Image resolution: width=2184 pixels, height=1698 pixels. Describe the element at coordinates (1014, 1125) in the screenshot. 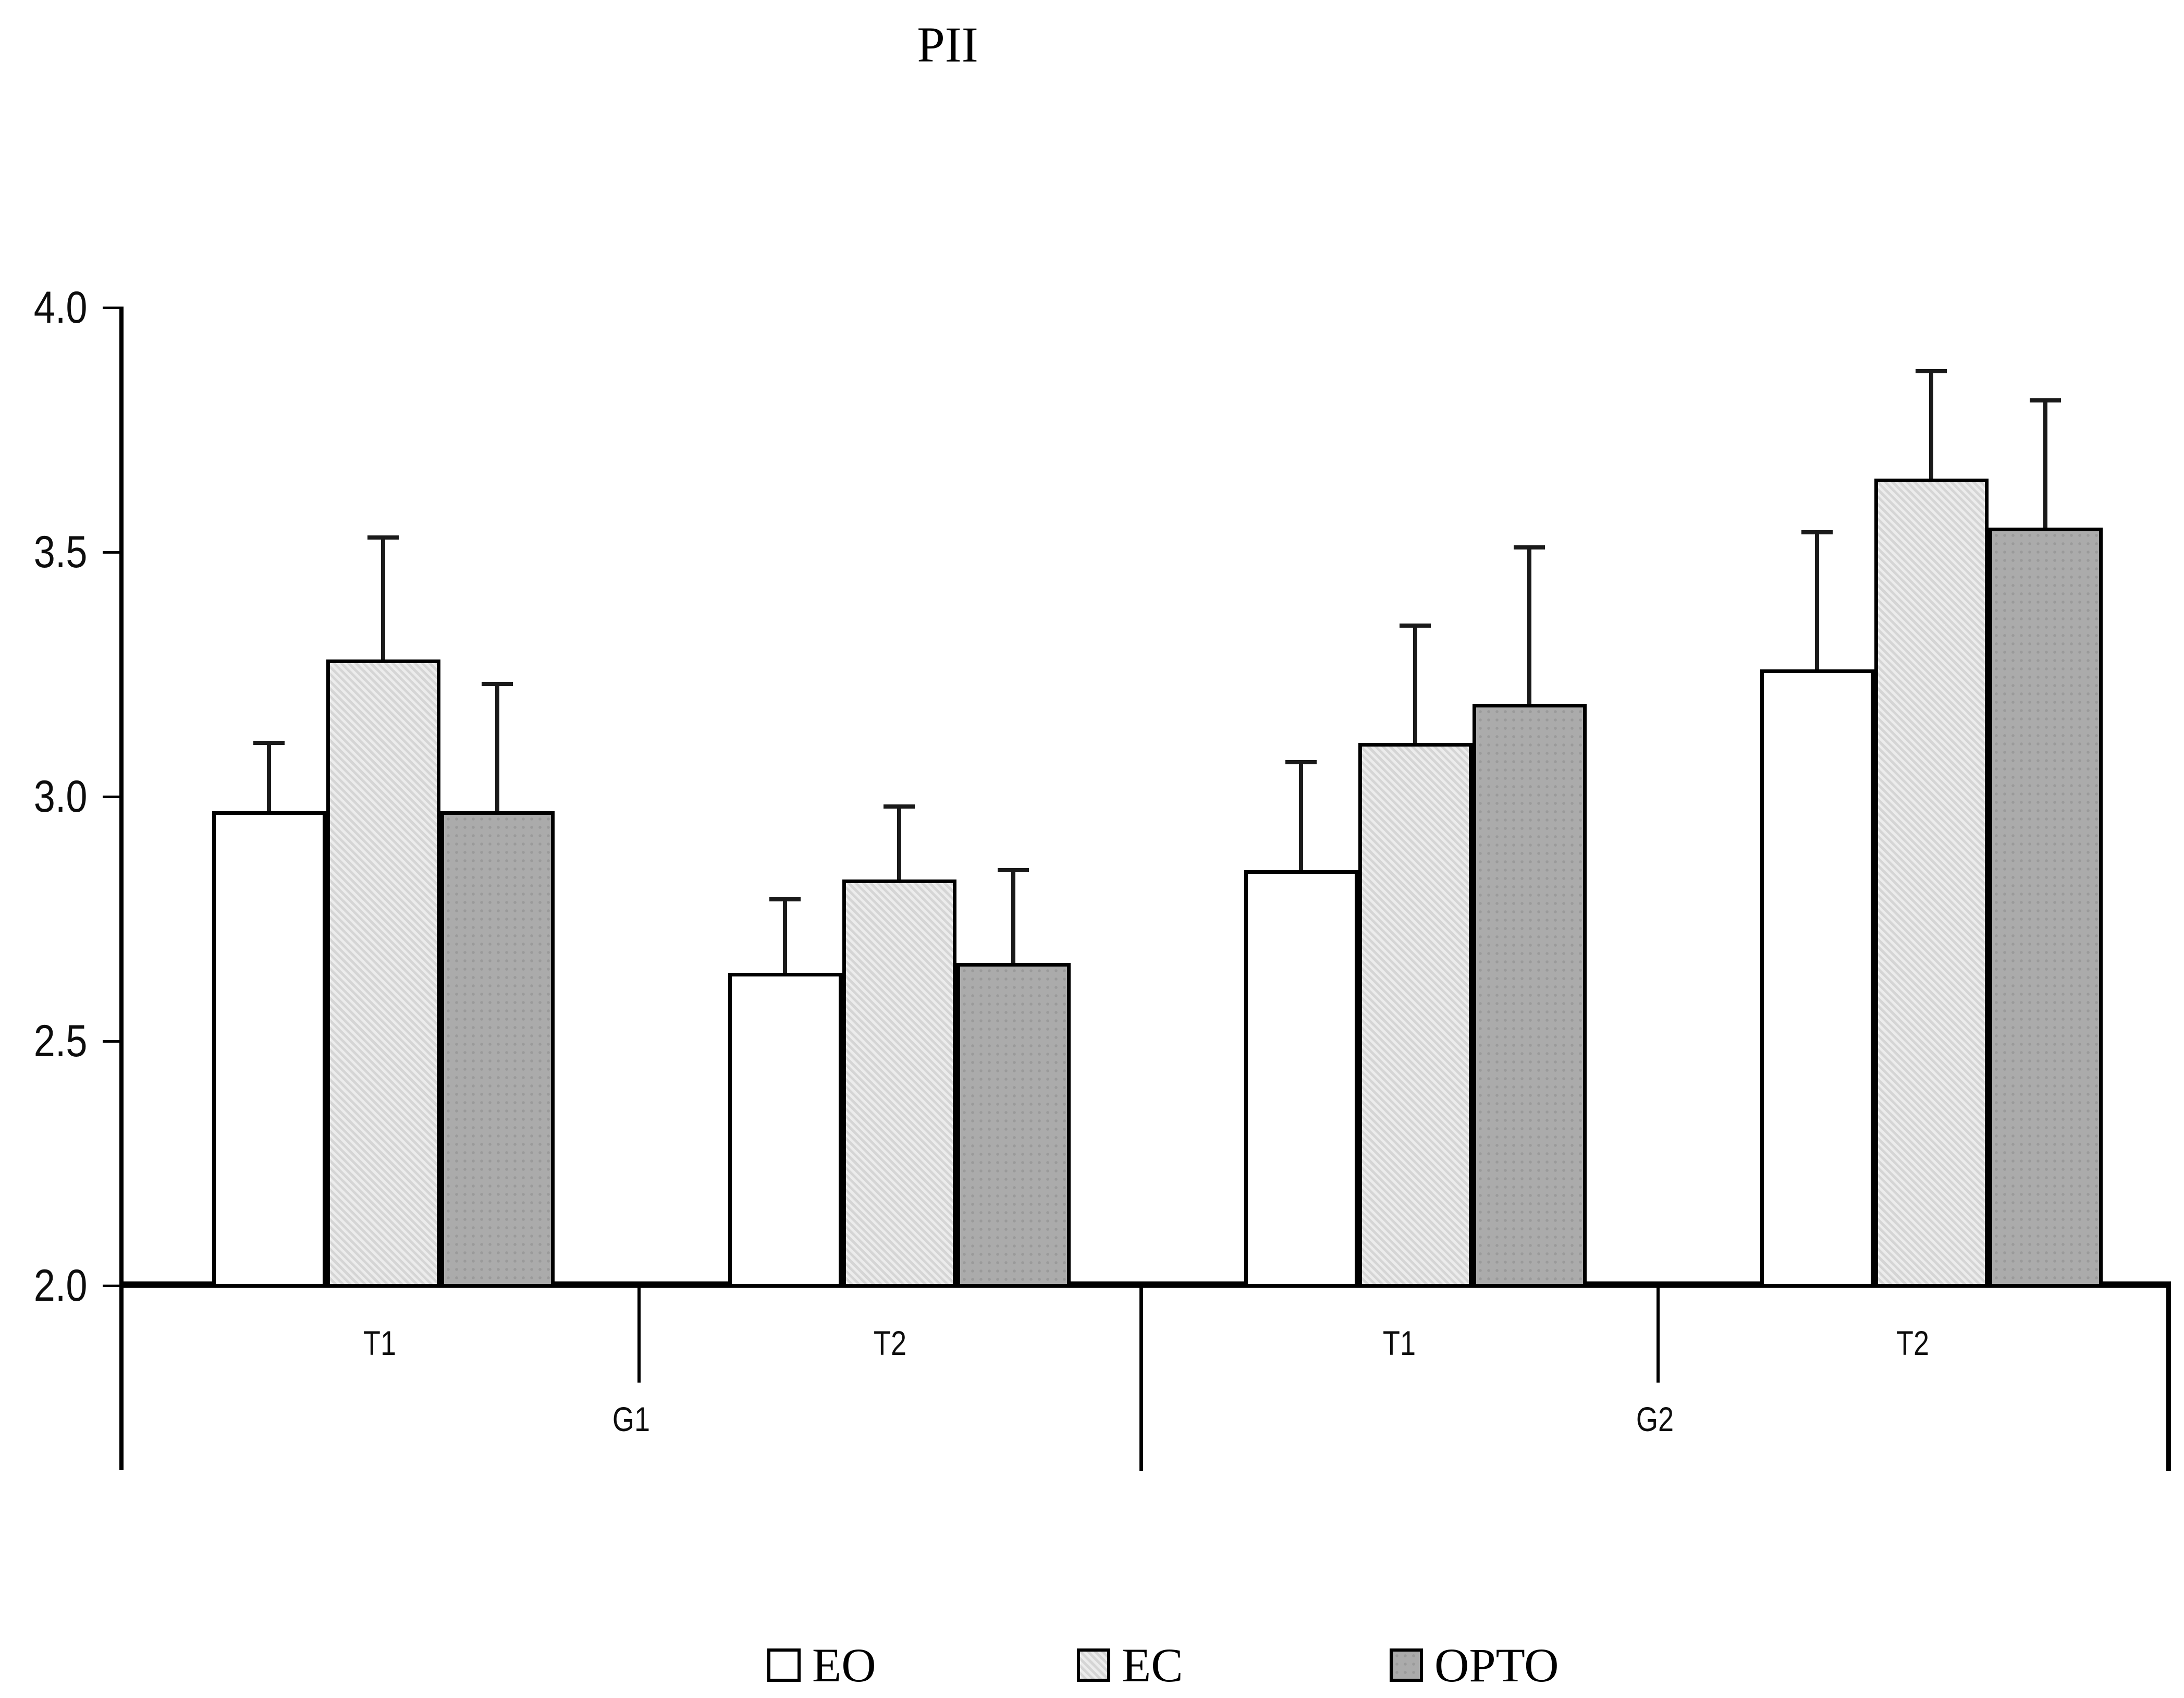

I see `bar-opto-g1-t2` at that location.